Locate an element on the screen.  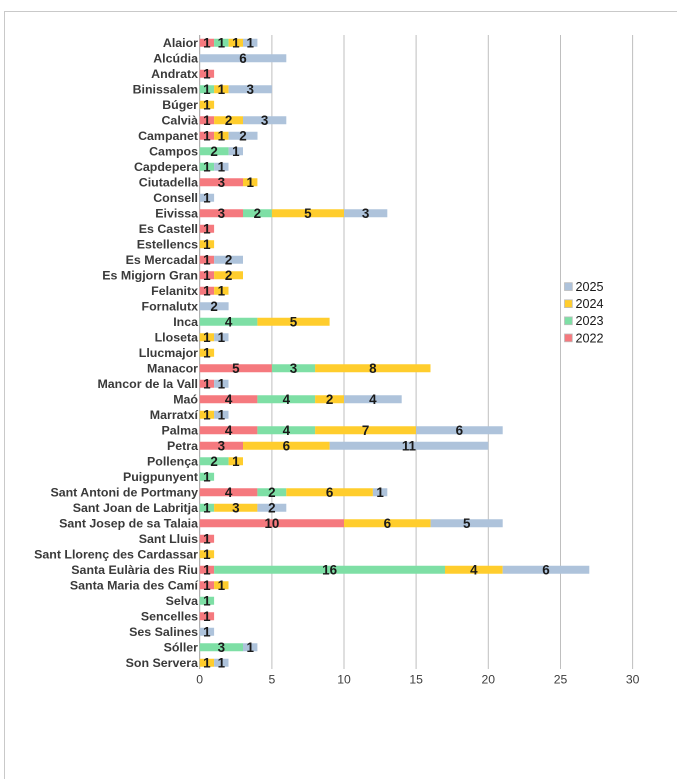
svg-text: Sencelles is located at coordinates (169, 617).